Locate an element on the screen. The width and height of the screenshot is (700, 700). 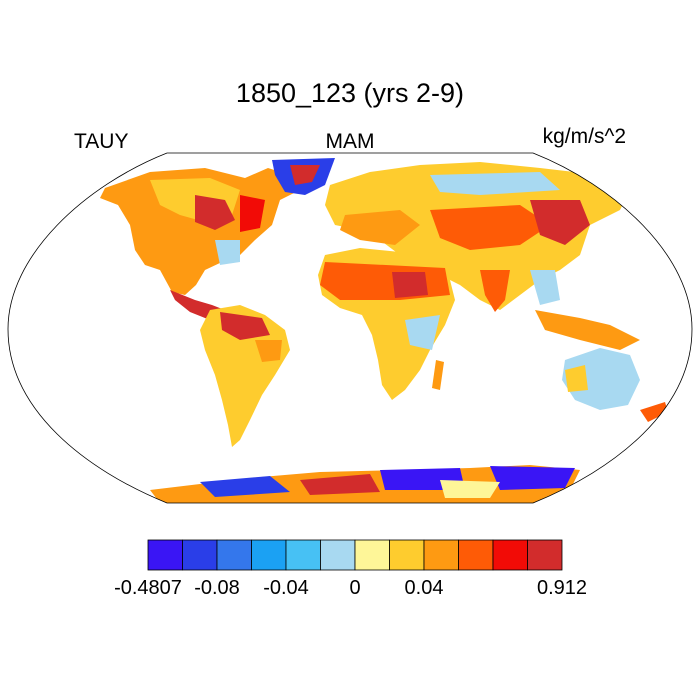
colorbar-tick-label: 0.912 is located at coordinates (562, 588).